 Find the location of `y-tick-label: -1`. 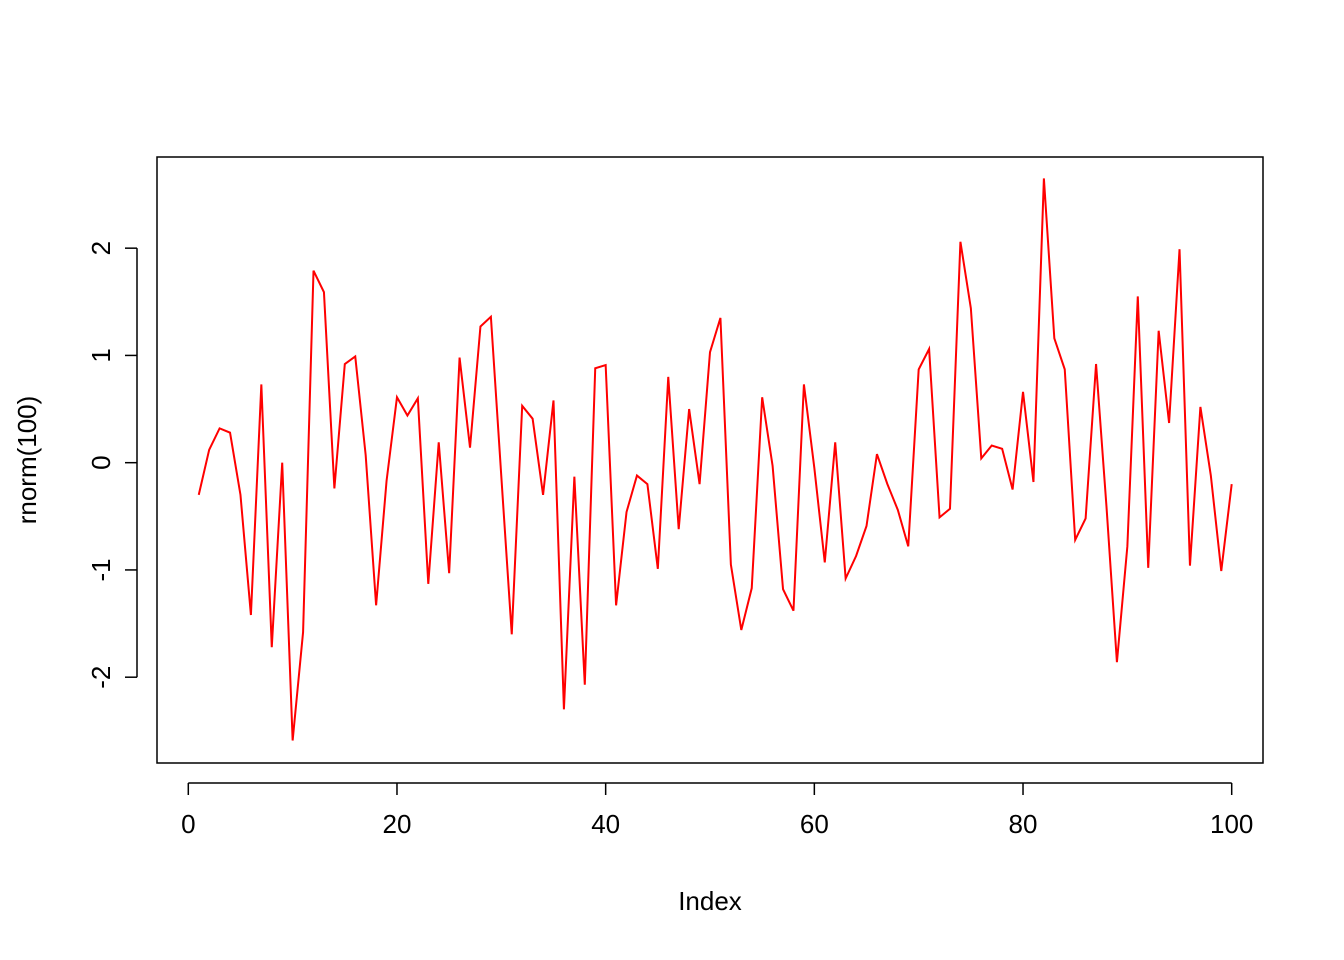

y-tick-label: -1 is located at coordinates (101, 569).